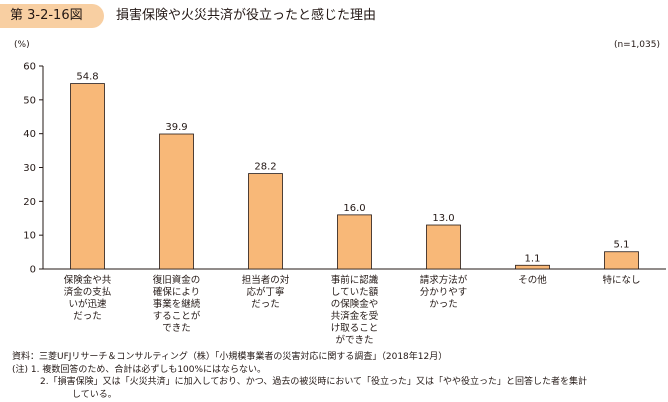  Describe the element at coordinates (29, 134) in the screenshot. I see `y-tick-label: 40` at that location.